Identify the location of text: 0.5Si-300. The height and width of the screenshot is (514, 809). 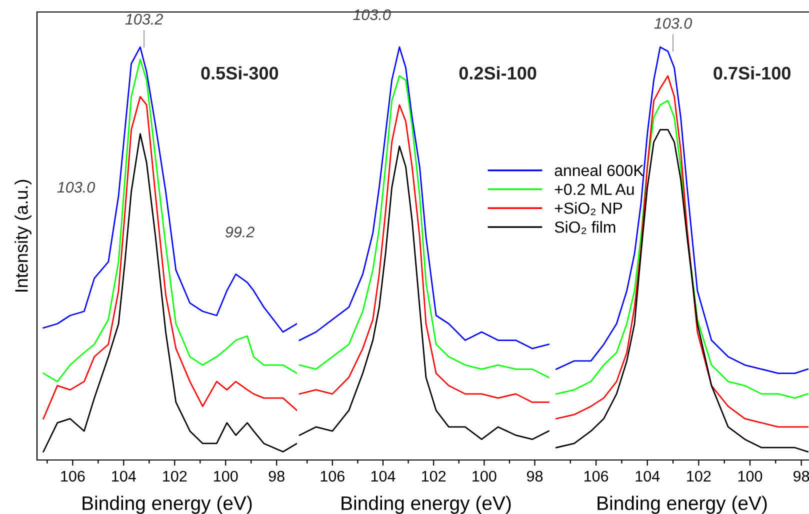
(239, 73).